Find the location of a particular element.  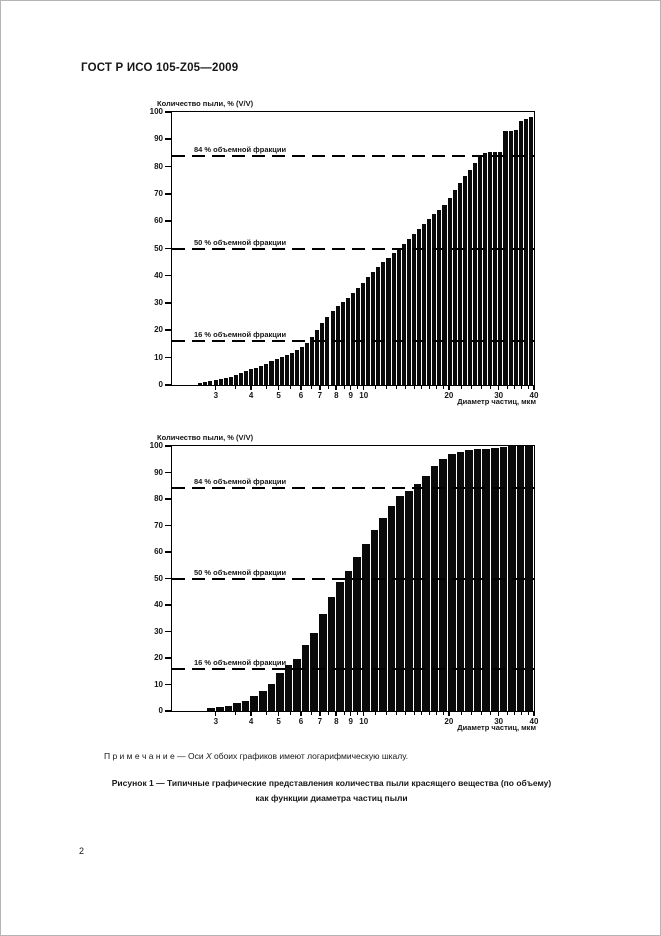

y-axis-tick-label: 80 is located at coordinates (158, 498).